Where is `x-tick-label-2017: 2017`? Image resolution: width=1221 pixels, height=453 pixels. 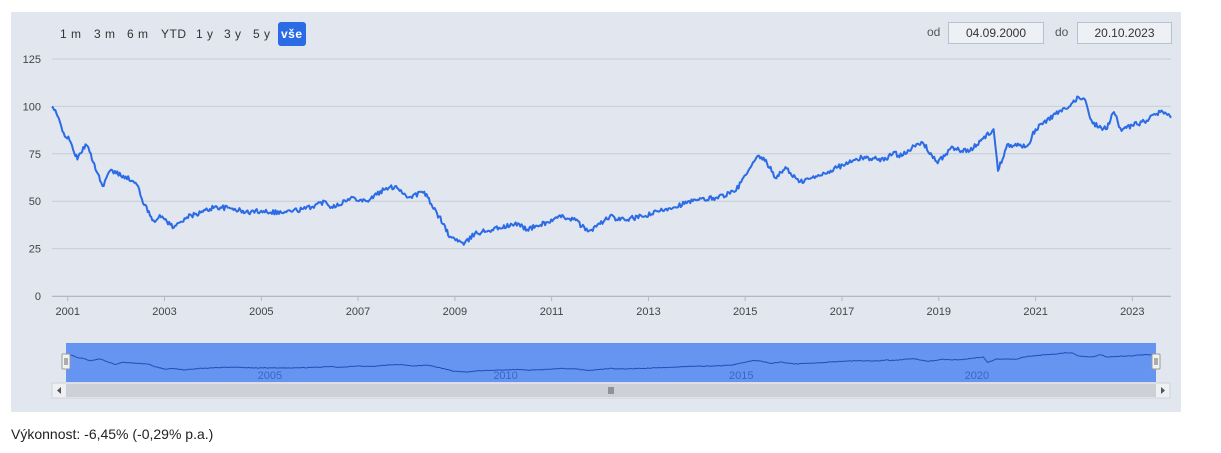
x-tick-label-2017: 2017 is located at coordinates (842, 312).